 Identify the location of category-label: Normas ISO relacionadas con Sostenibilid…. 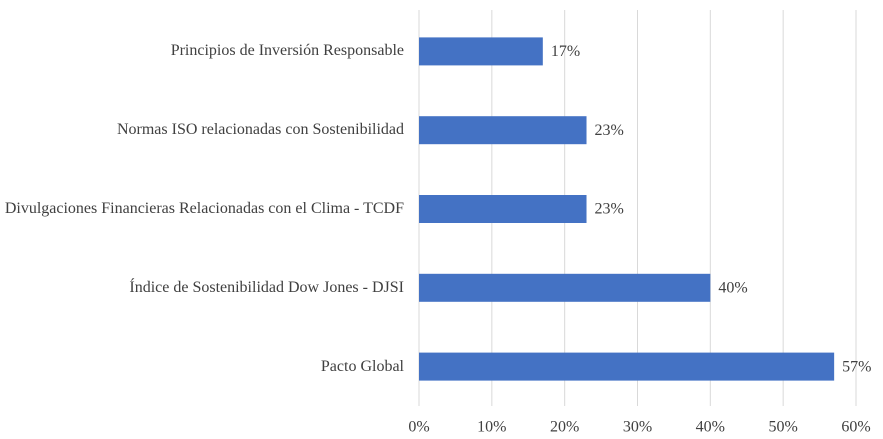
(260, 130).